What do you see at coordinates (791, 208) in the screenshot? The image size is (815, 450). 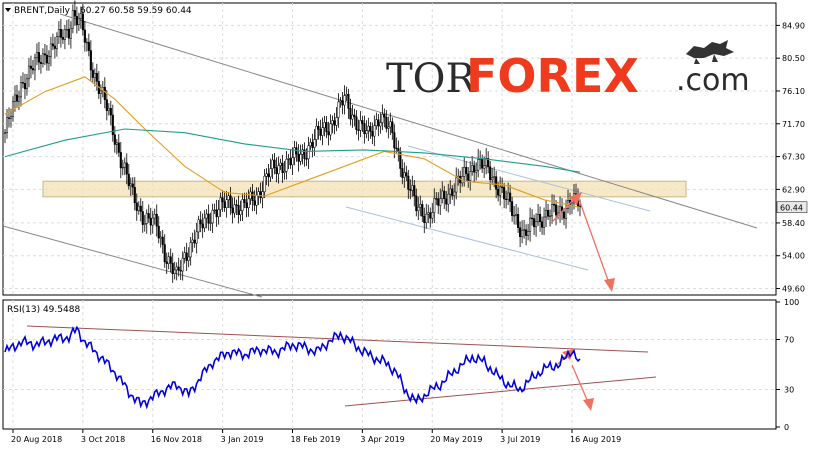 I see `svg-text: 60.44` at bounding box center [791, 208].